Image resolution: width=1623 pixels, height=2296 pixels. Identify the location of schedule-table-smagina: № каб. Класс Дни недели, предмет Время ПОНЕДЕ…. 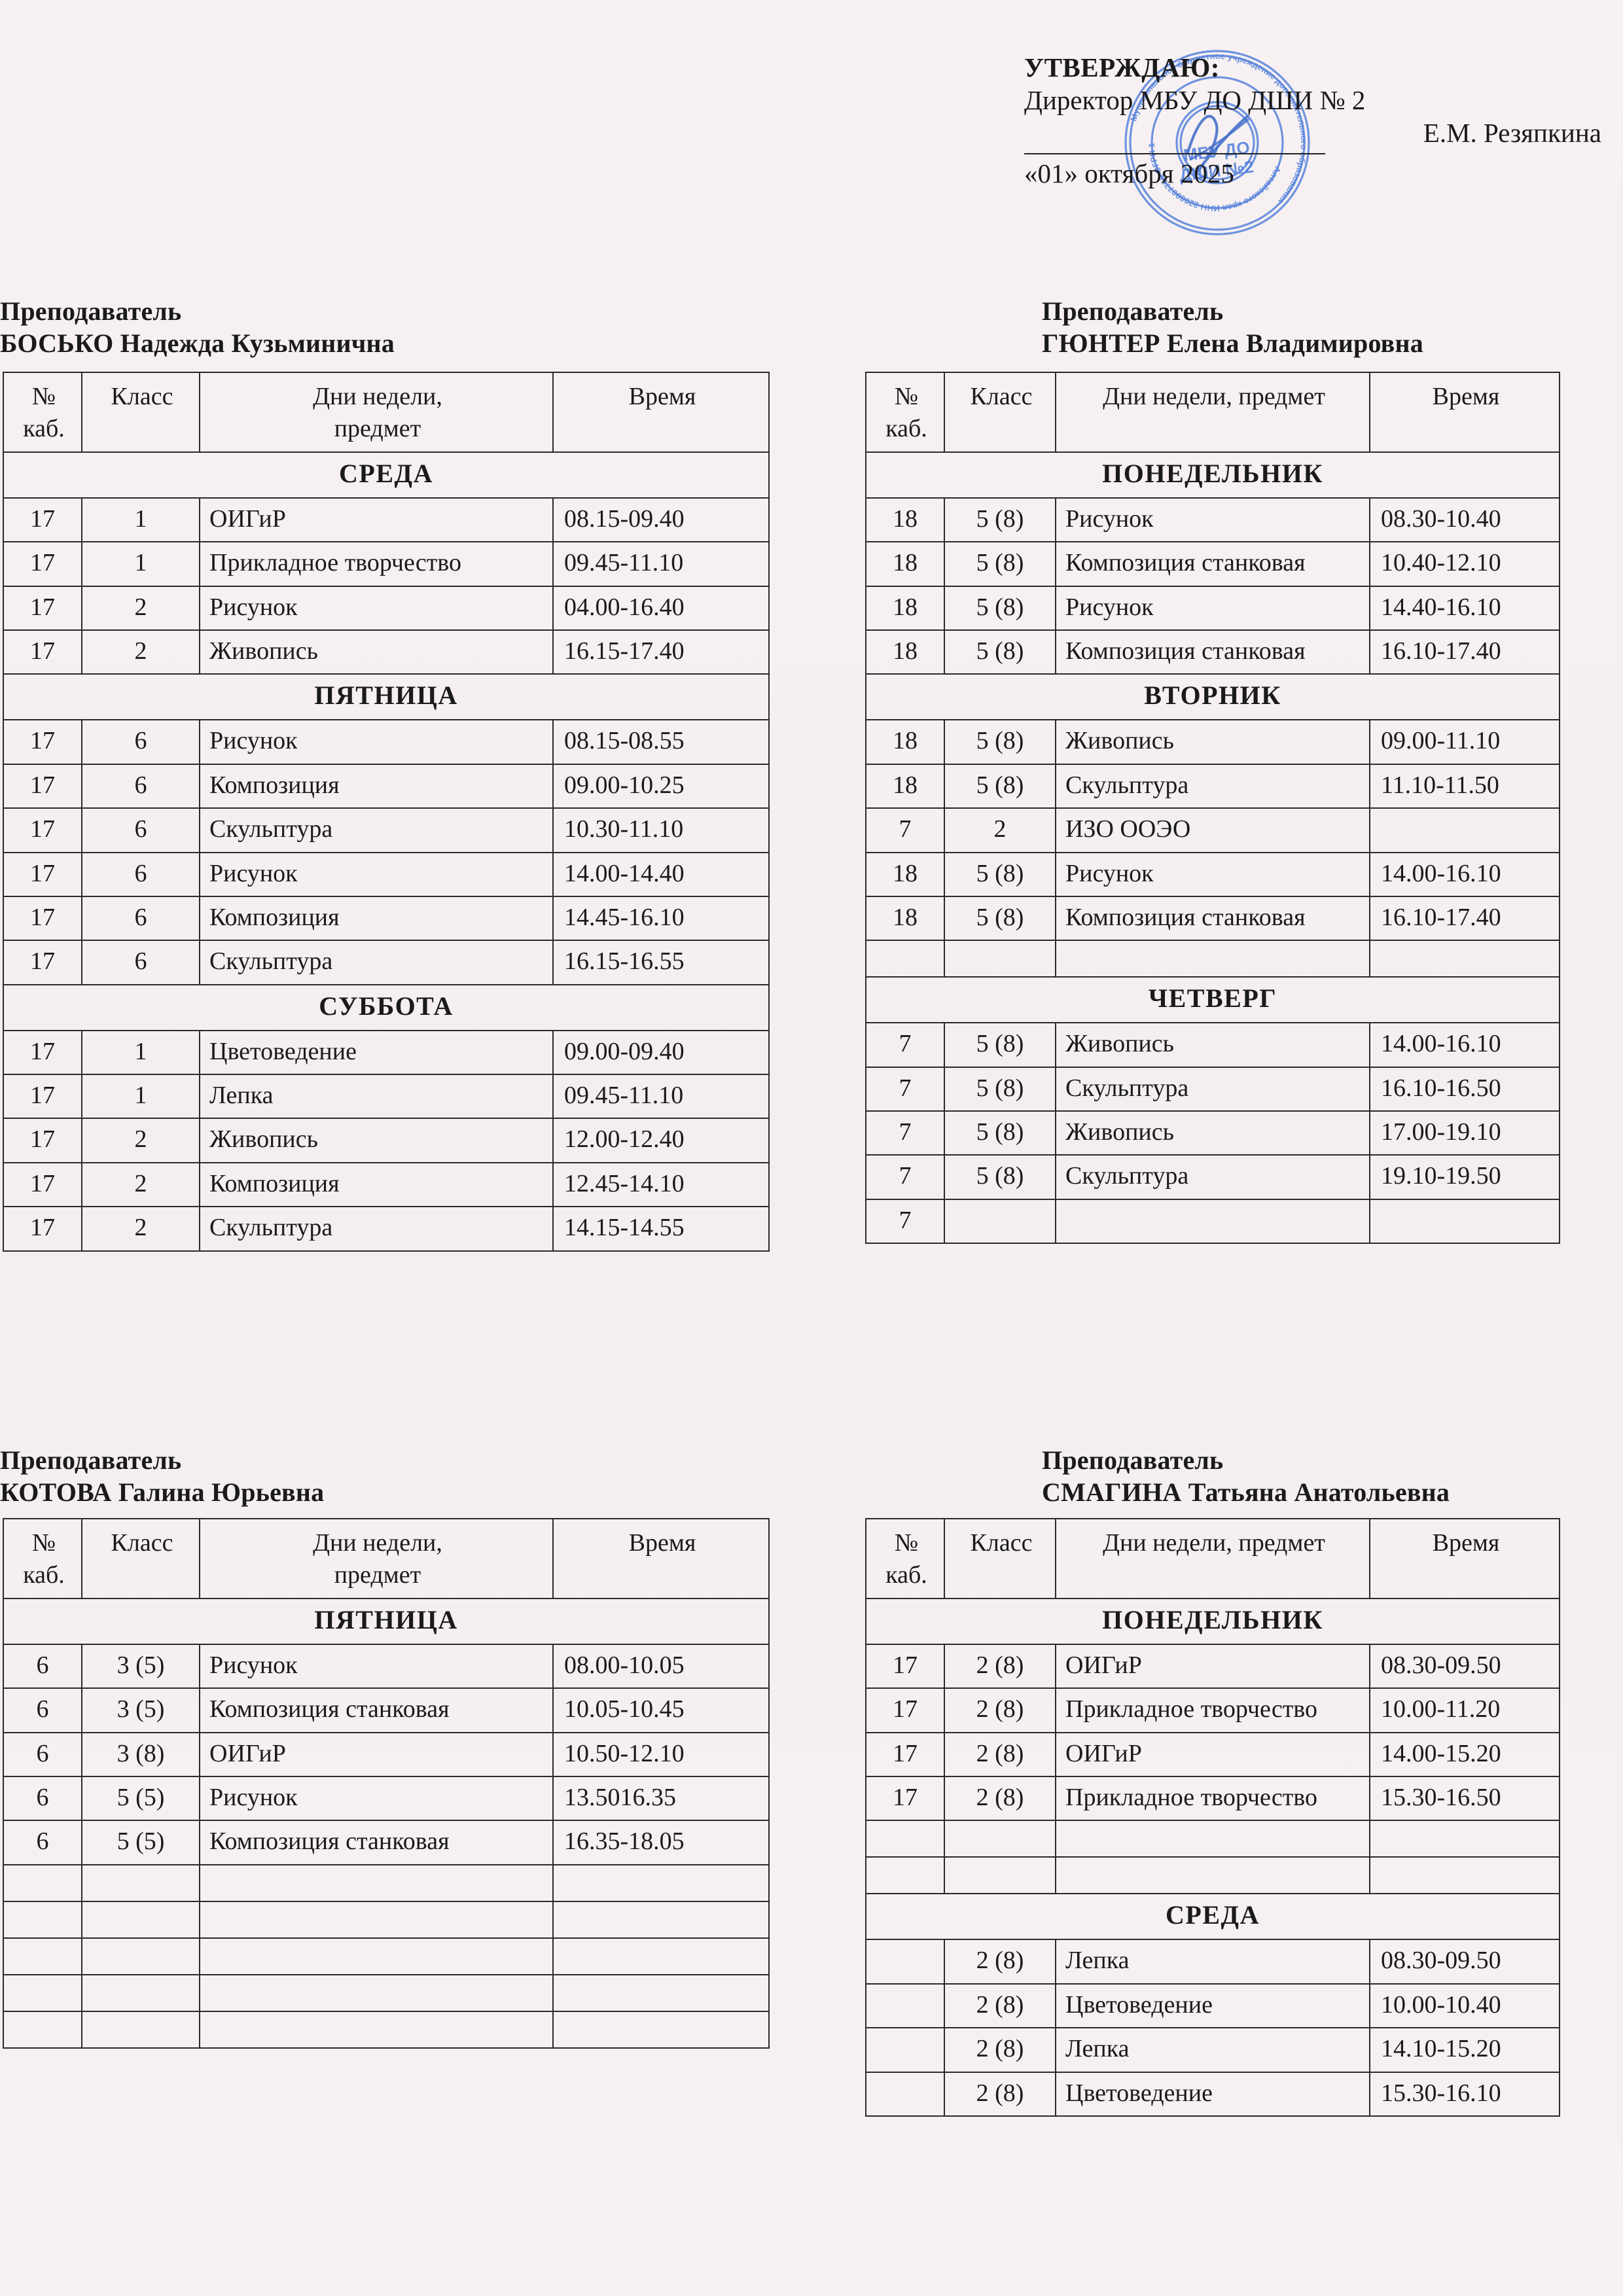
(1212, 1817).